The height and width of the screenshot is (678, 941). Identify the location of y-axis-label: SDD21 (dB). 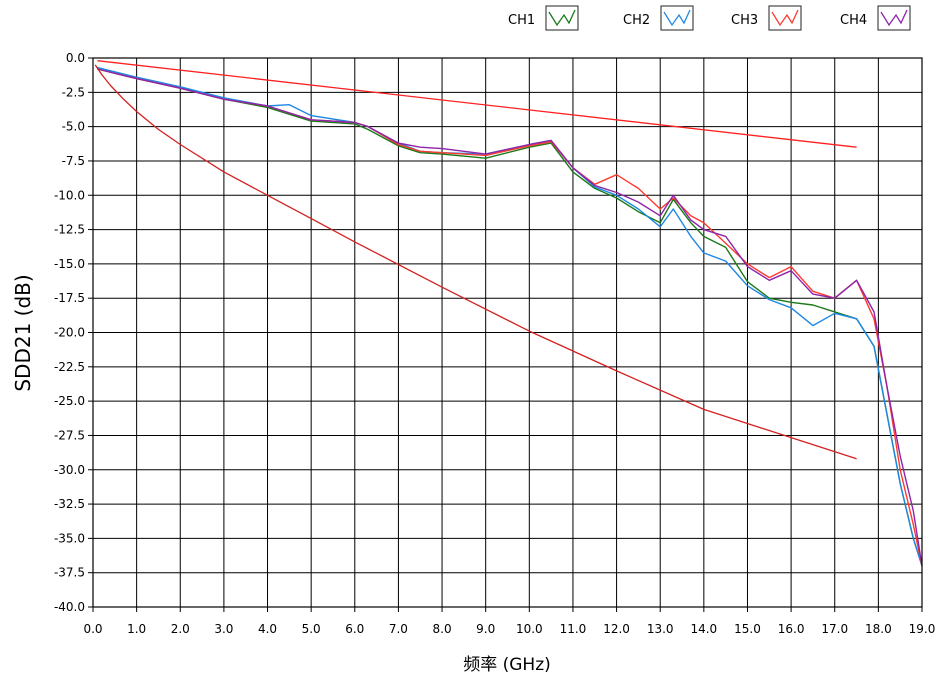
(23, 332).